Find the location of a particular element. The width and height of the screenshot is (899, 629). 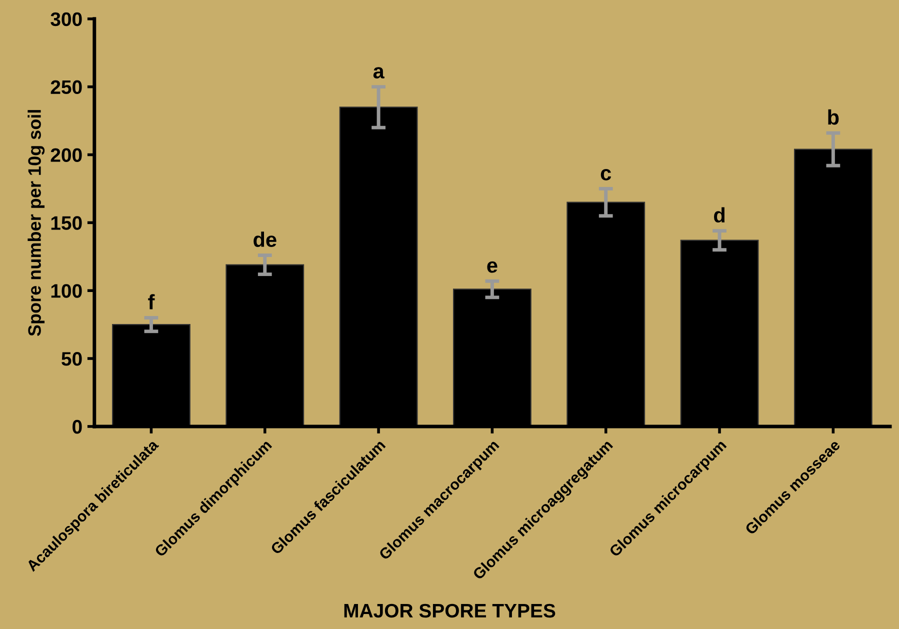

y-tick-label: 100 is located at coordinates (66, 291).